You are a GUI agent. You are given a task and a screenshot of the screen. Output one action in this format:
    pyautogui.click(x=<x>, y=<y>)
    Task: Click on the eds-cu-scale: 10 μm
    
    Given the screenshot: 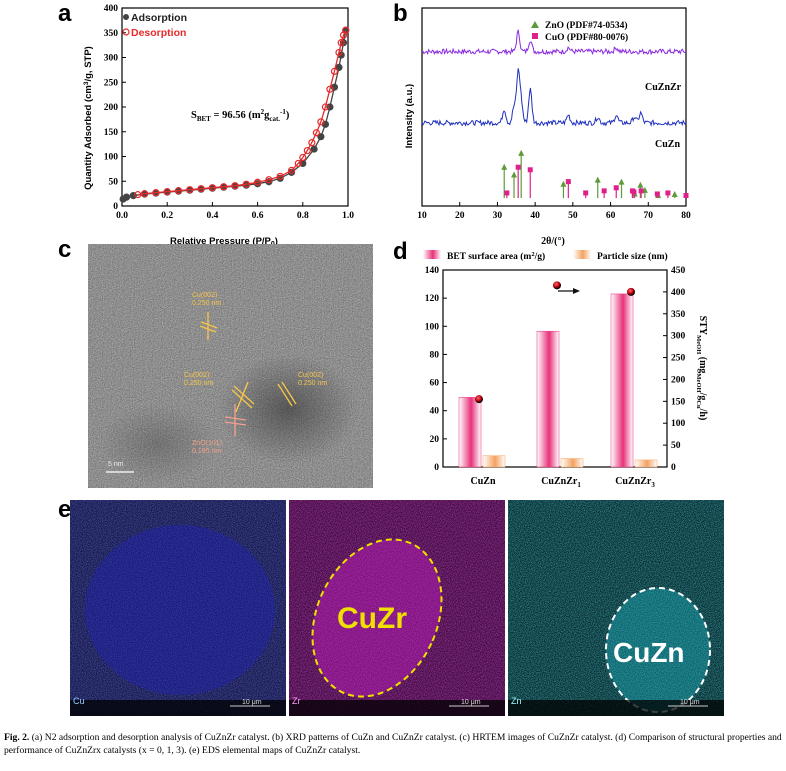 What is the action you would take?
    pyautogui.click(x=252, y=702)
    